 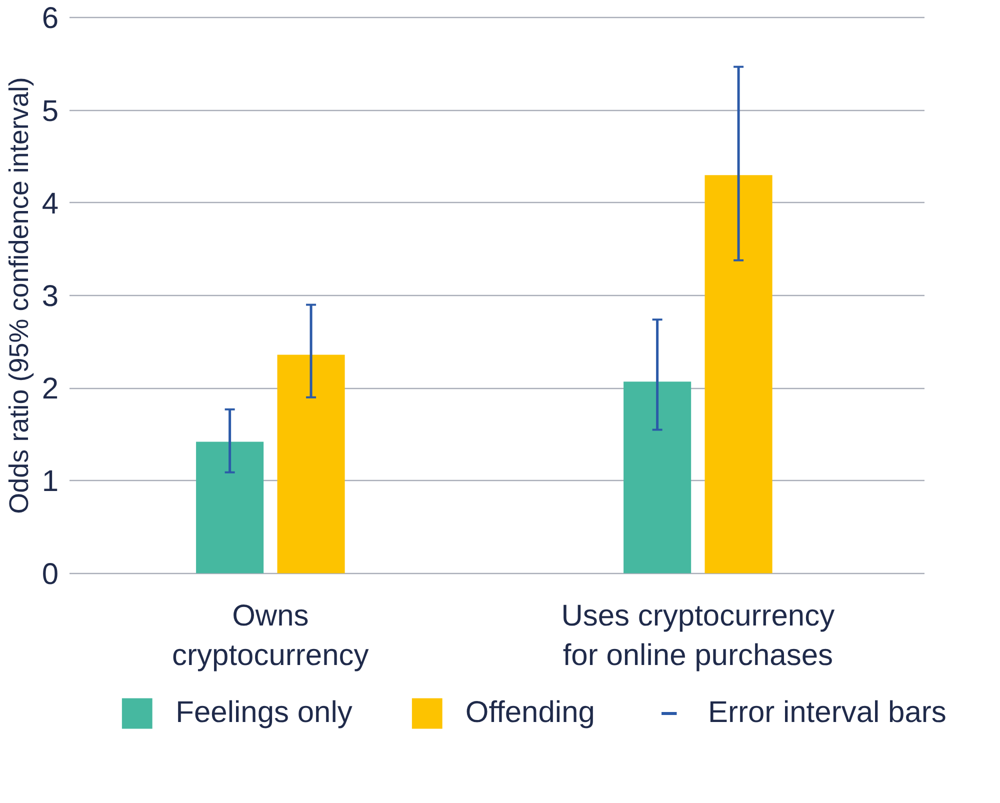 What do you see at coordinates (50, 389) in the screenshot?
I see `y-tick-label: 2` at bounding box center [50, 389].